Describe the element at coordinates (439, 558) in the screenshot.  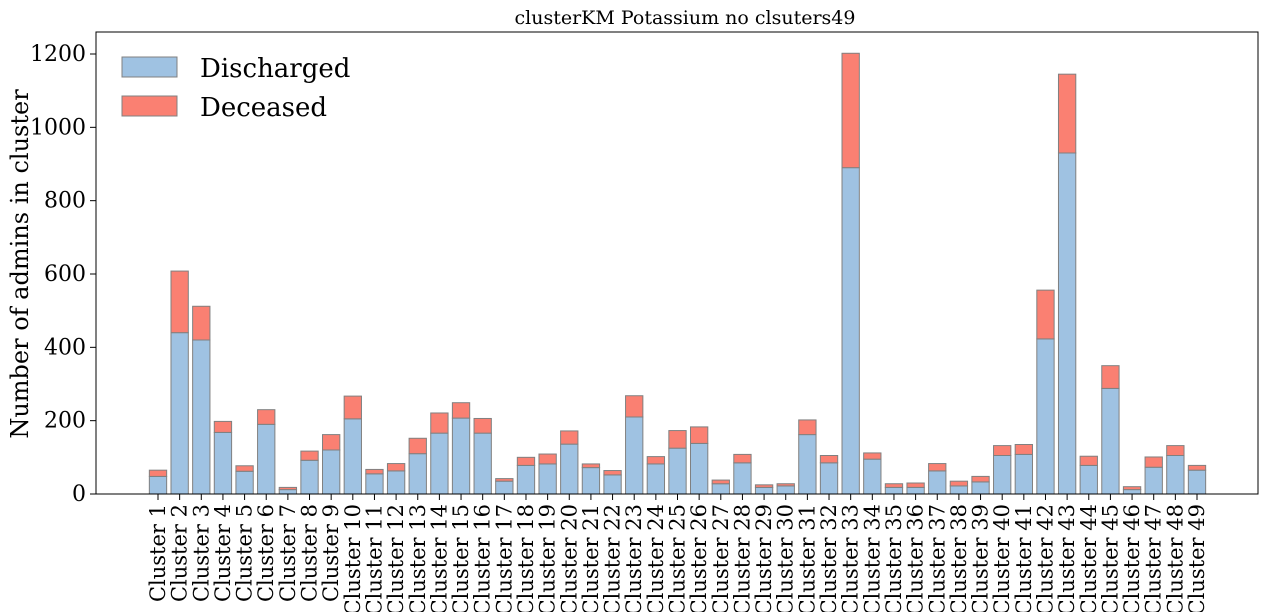
I see `x-tick-label: Cluster 14` at that location.